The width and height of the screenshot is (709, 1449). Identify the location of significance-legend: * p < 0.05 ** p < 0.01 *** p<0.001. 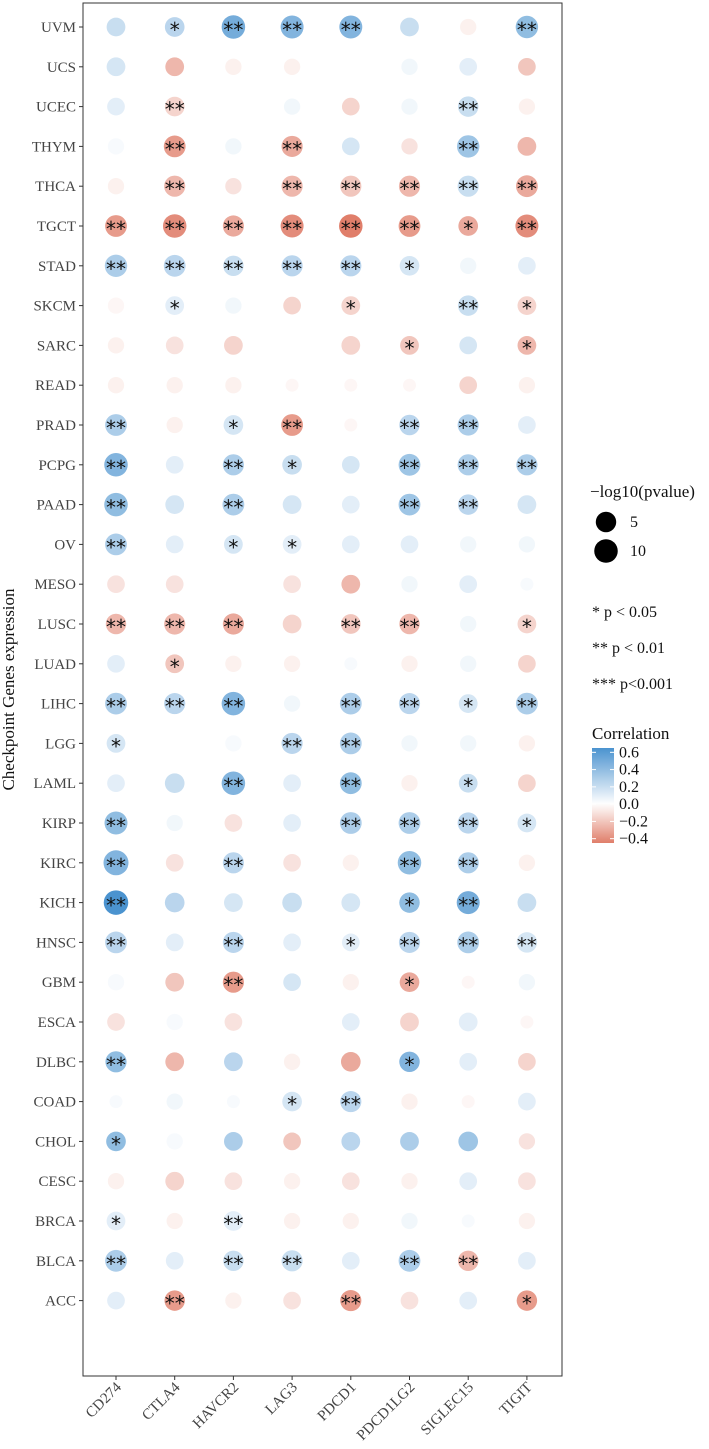
(632, 648).